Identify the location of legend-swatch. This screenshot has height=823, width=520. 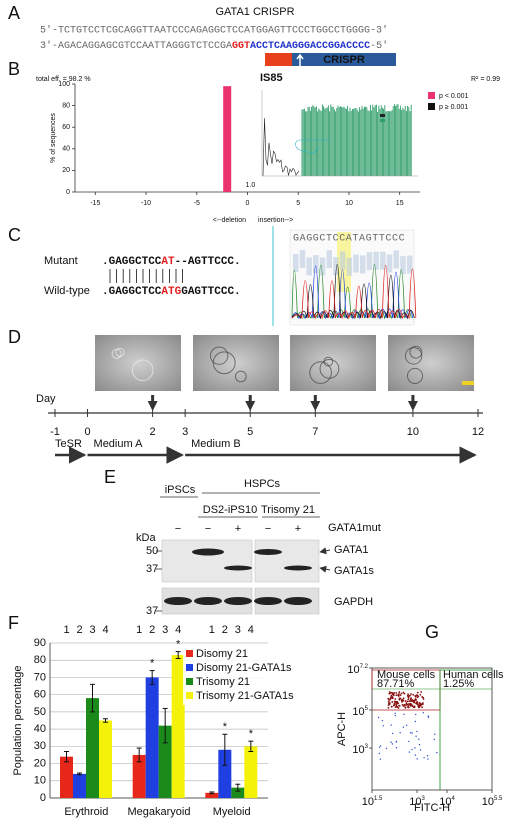
(431, 106).